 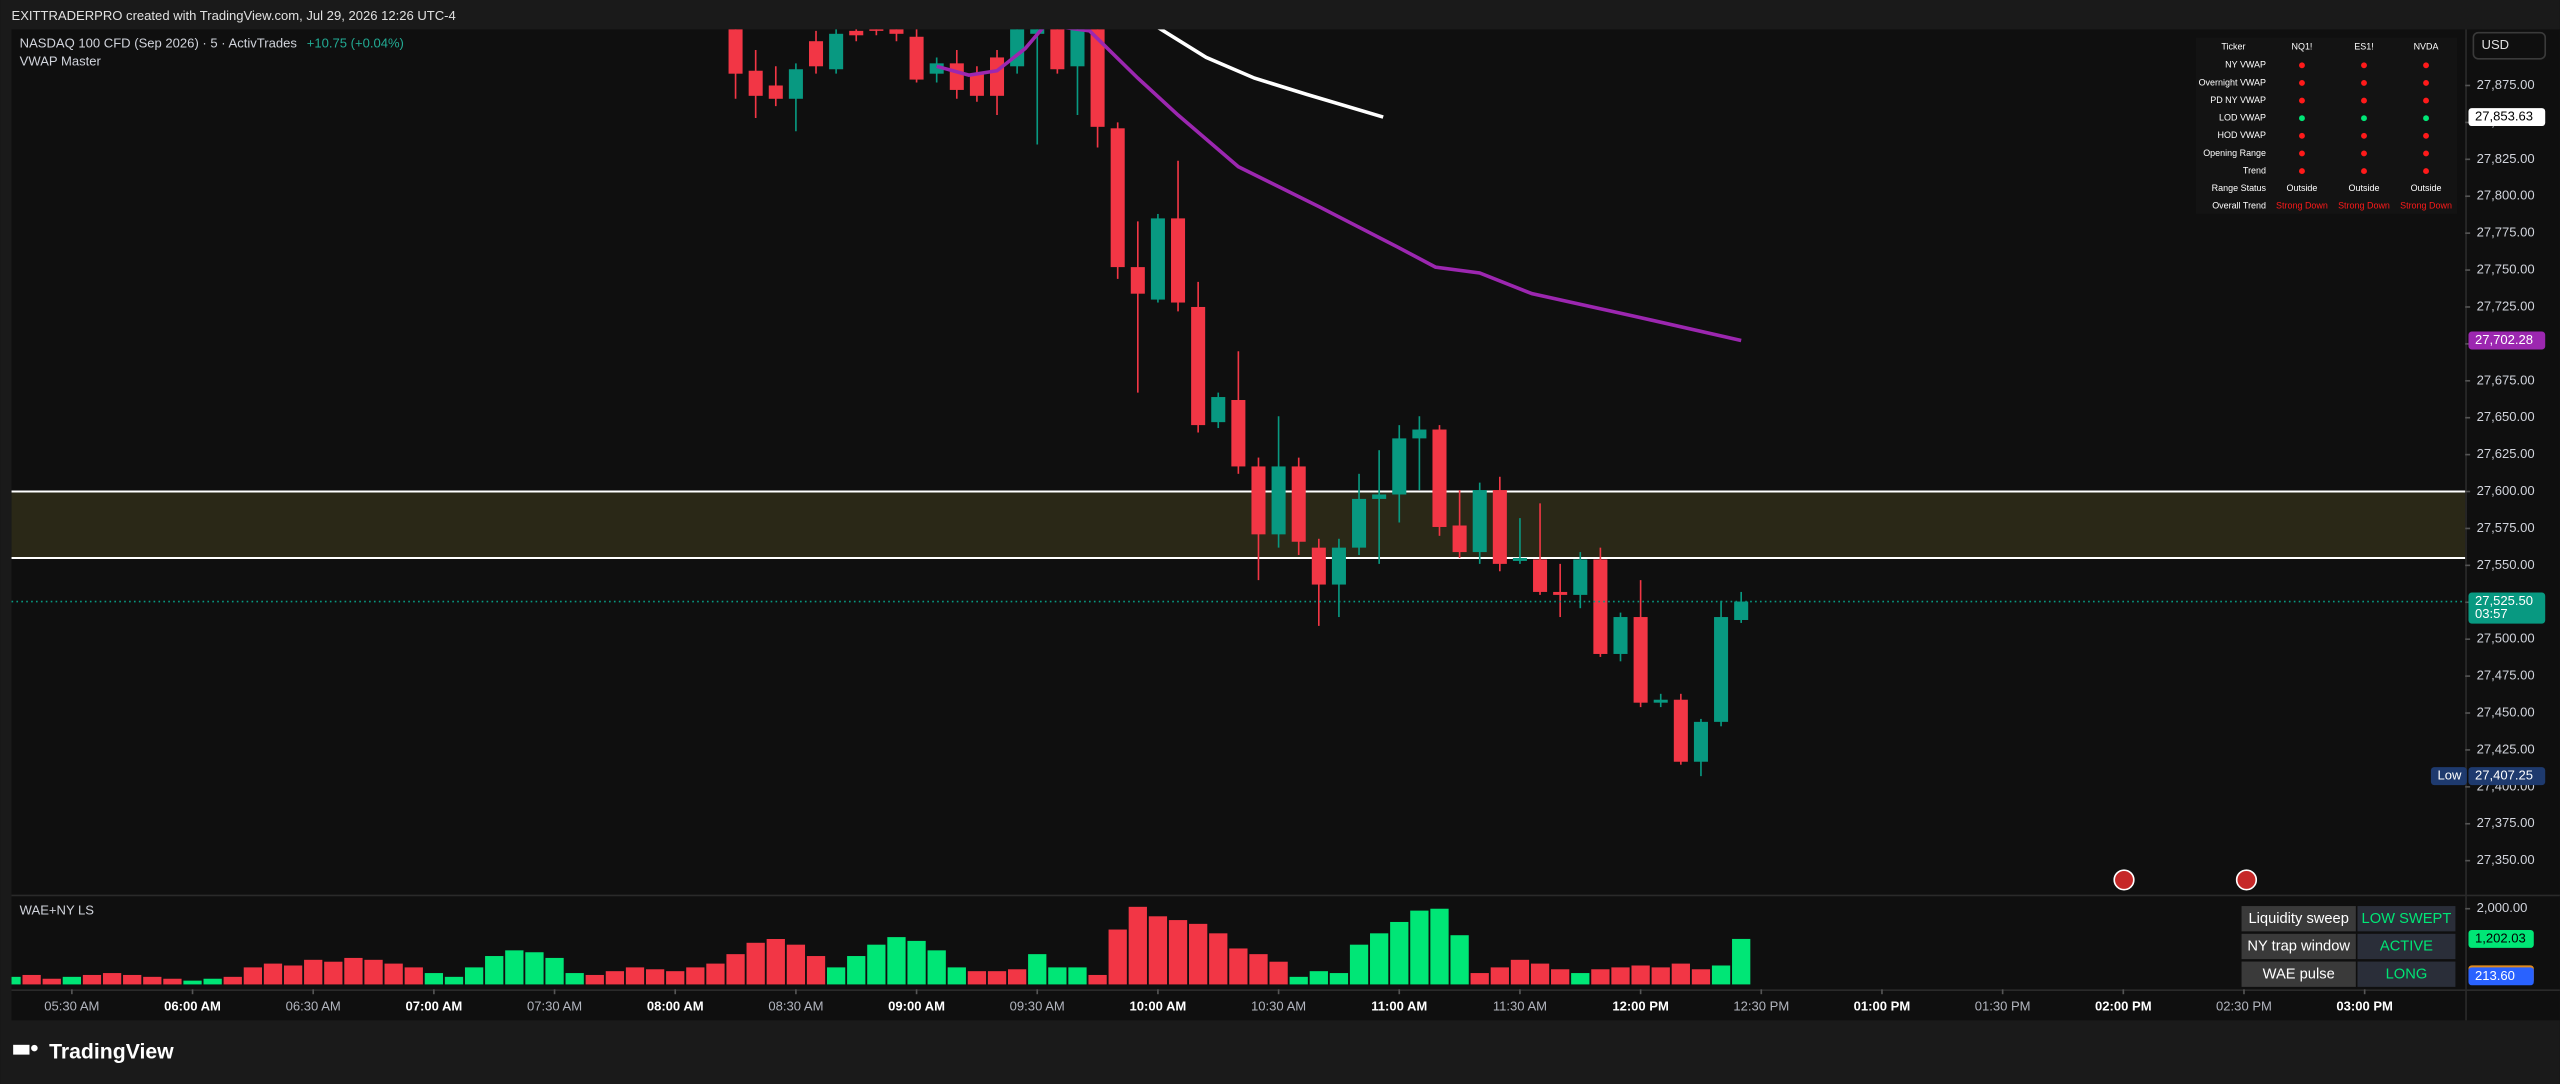 What do you see at coordinates (2239, 188) in the screenshot?
I see `table-row-label: Range Status` at bounding box center [2239, 188].